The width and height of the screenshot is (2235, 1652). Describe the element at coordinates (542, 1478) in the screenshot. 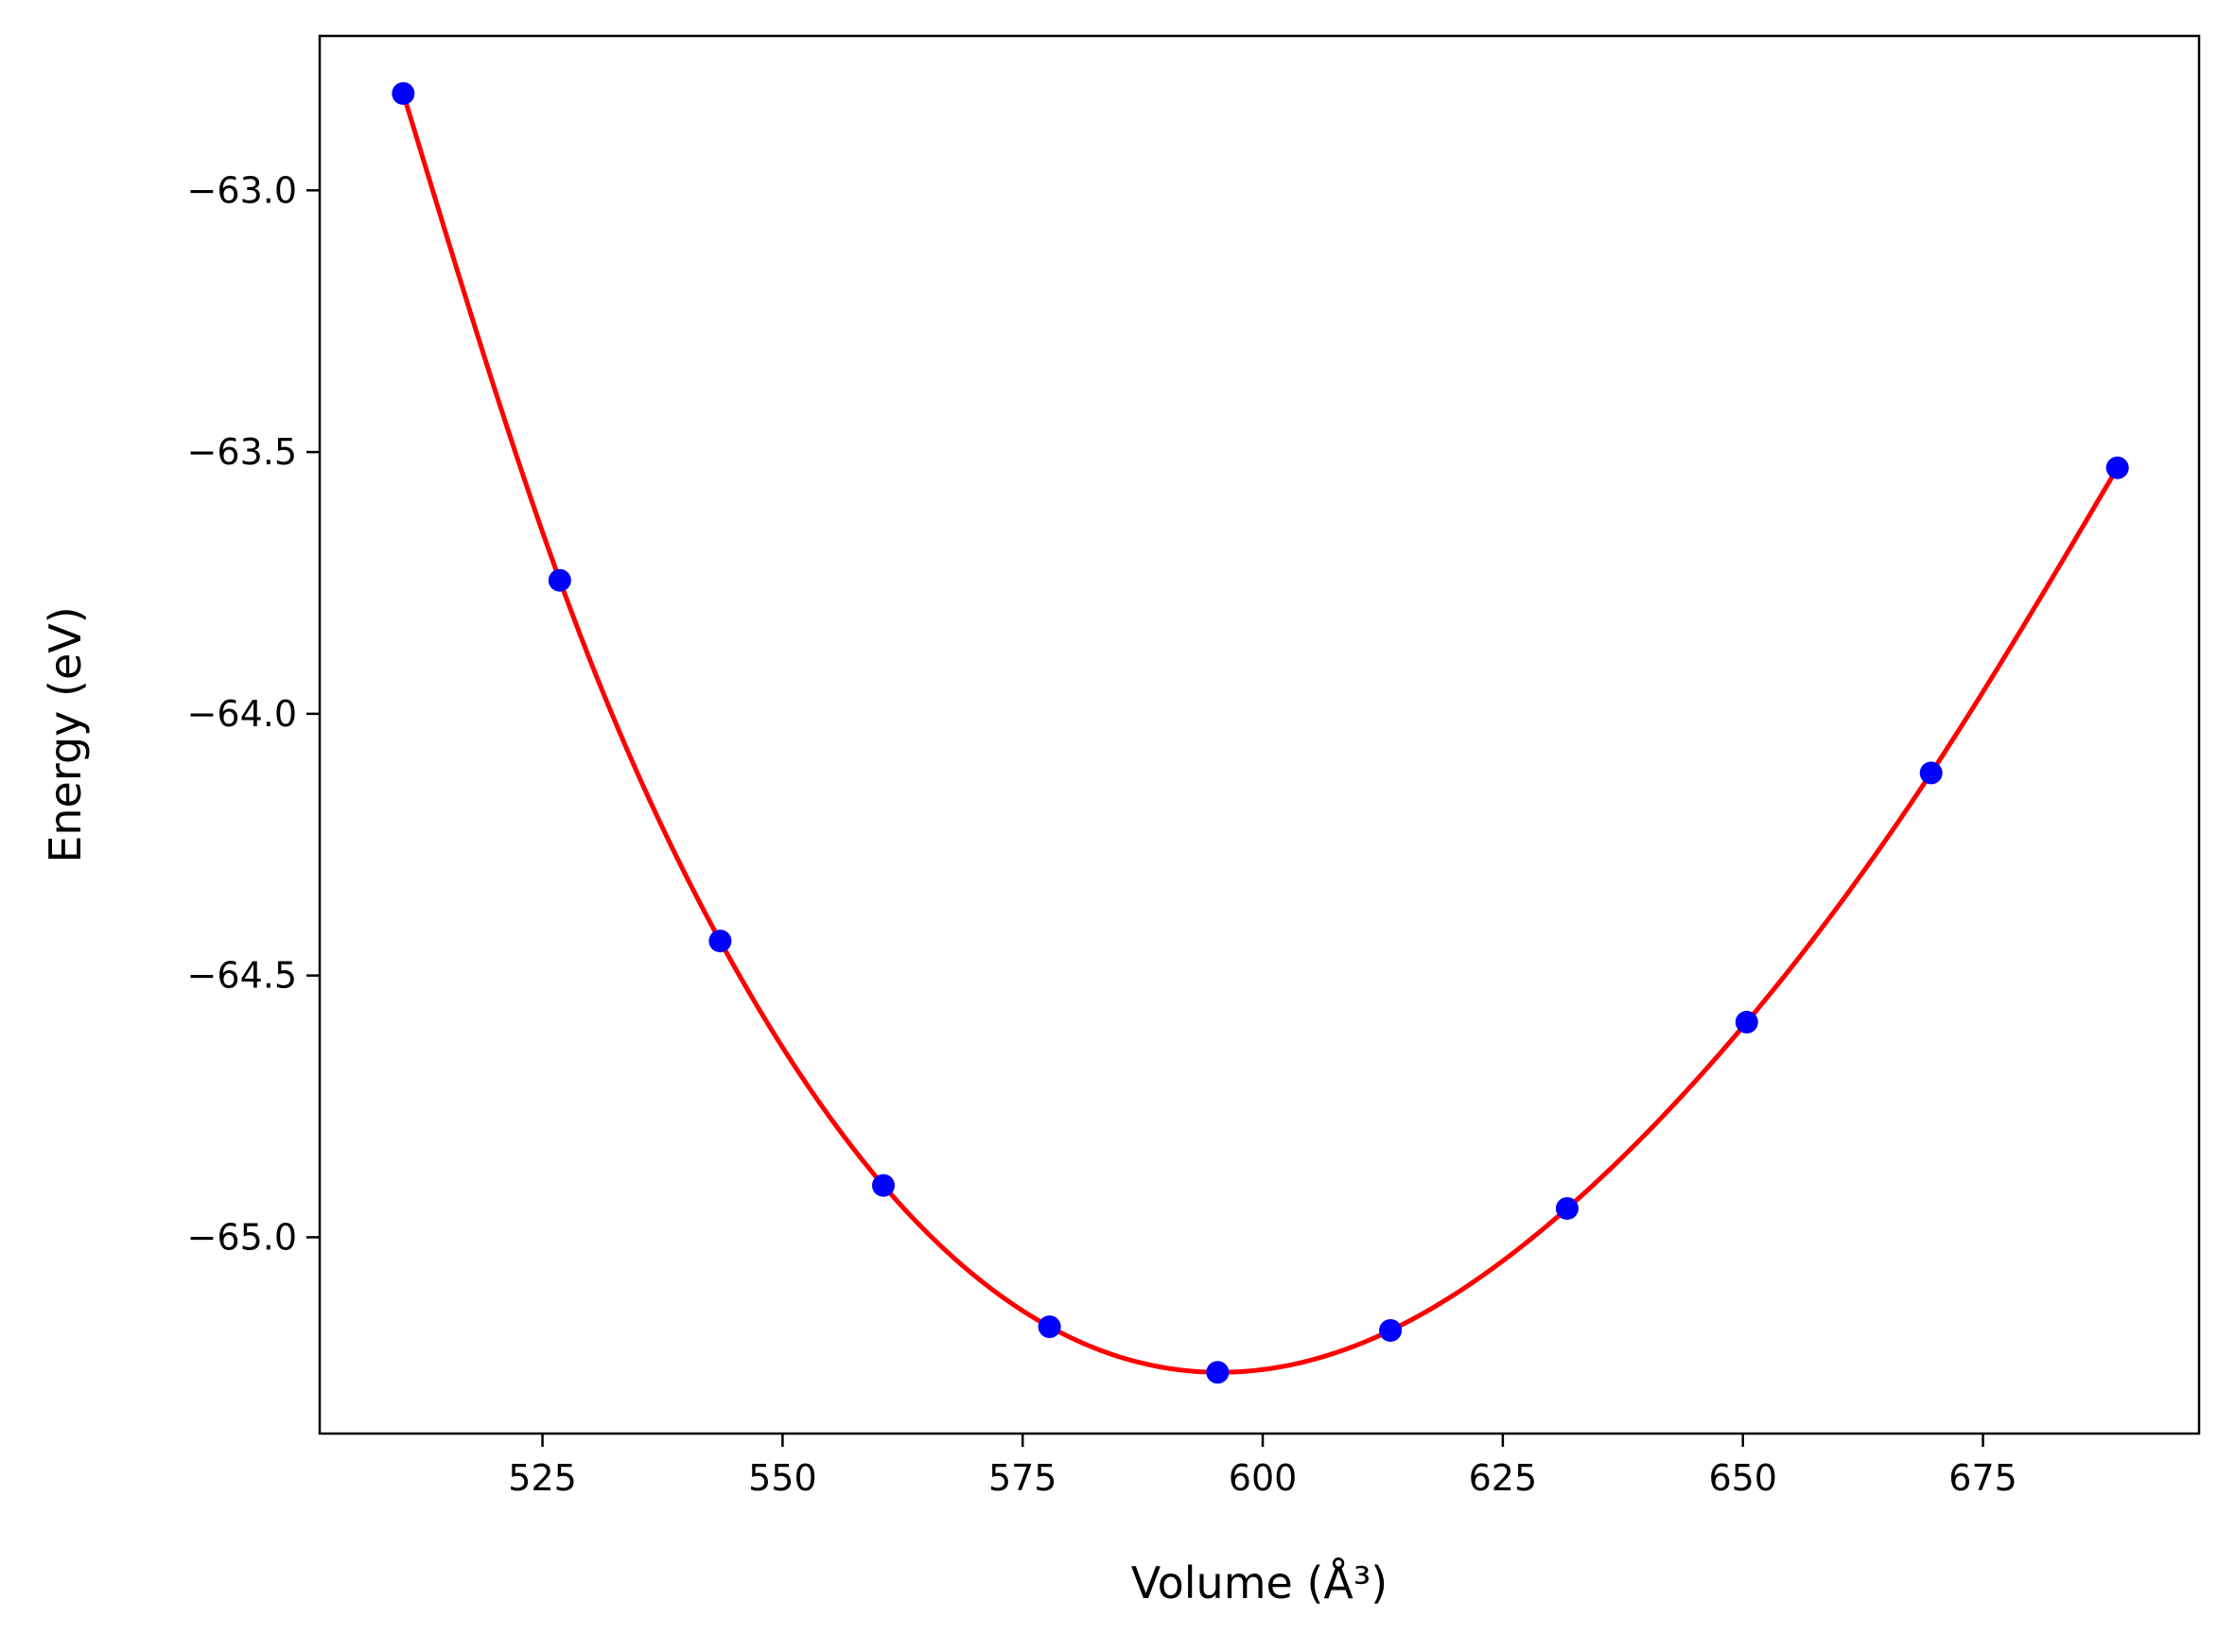

I see `x-tick-label: 525` at that location.